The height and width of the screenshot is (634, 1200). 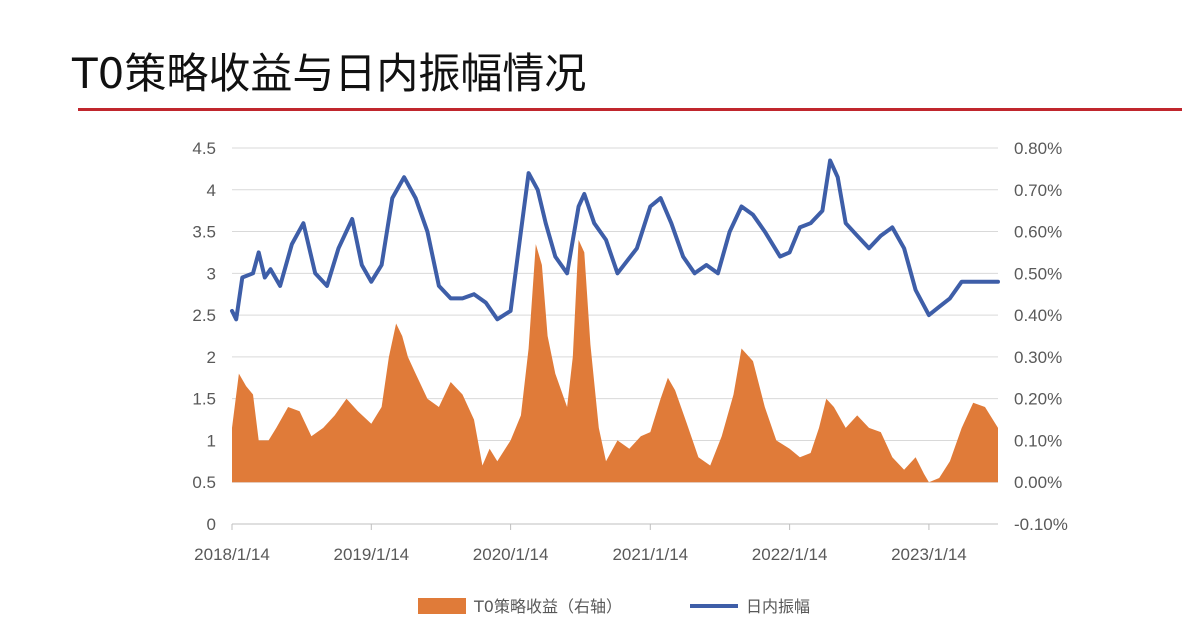 What do you see at coordinates (211, 190) in the screenshot?
I see `left-tick-label: 4` at bounding box center [211, 190].